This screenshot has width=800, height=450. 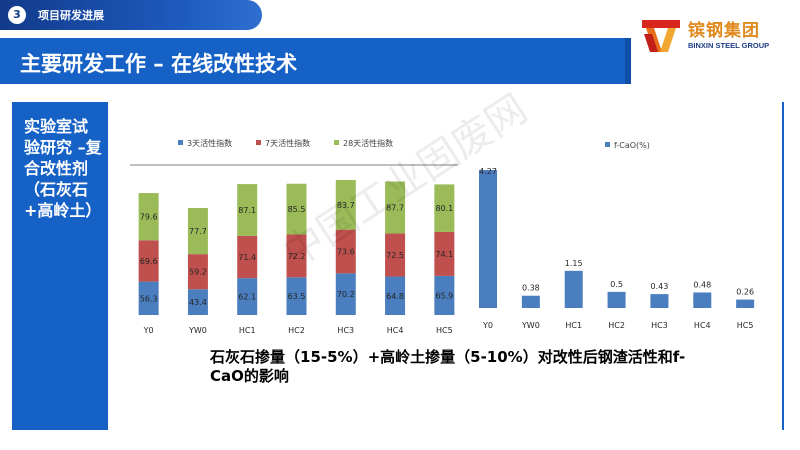 I want to click on data-label: 0.26, so click(x=745, y=292).